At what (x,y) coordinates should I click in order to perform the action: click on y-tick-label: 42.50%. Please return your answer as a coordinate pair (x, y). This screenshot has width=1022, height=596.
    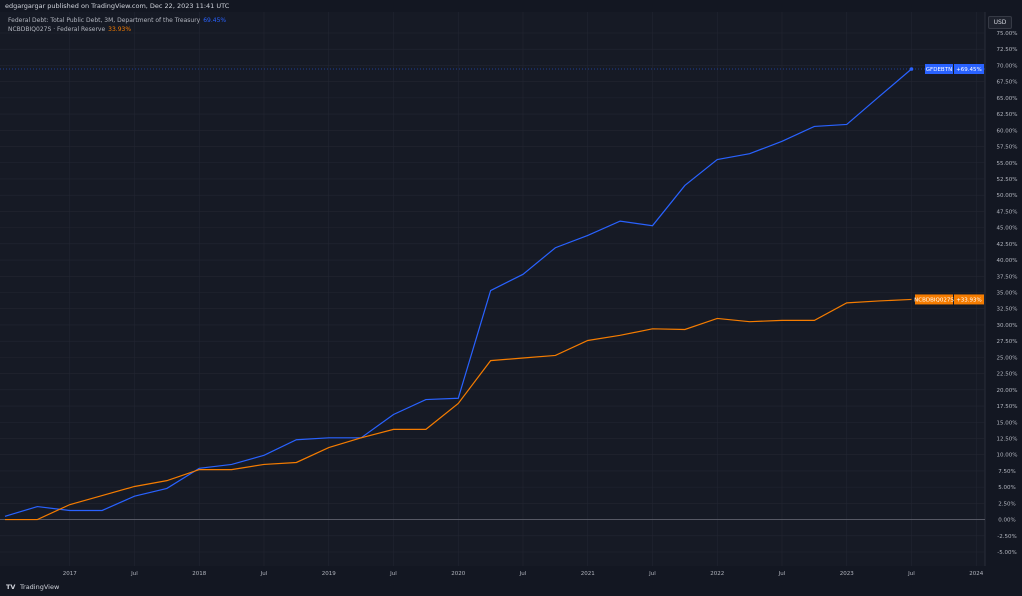
    Looking at the image, I should click on (1007, 245).